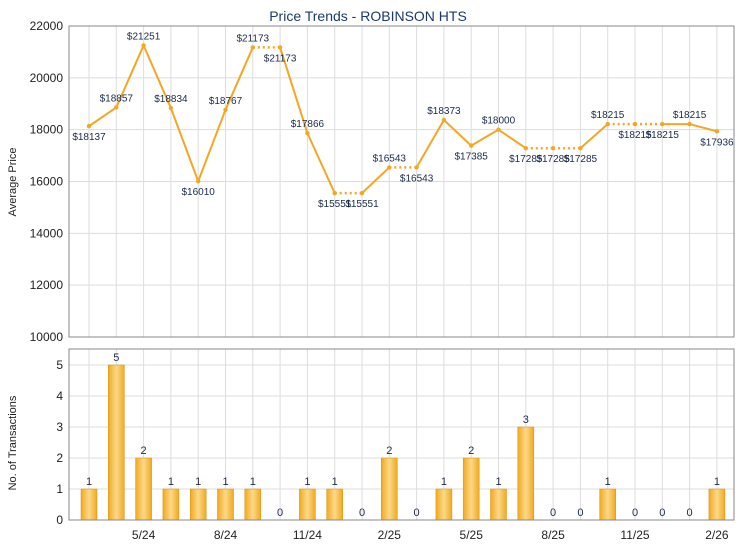 The width and height of the screenshot is (740, 550). Describe the element at coordinates (717, 535) in the screenshot. I see `transactions-x-tick-label: 2/26` at that location.